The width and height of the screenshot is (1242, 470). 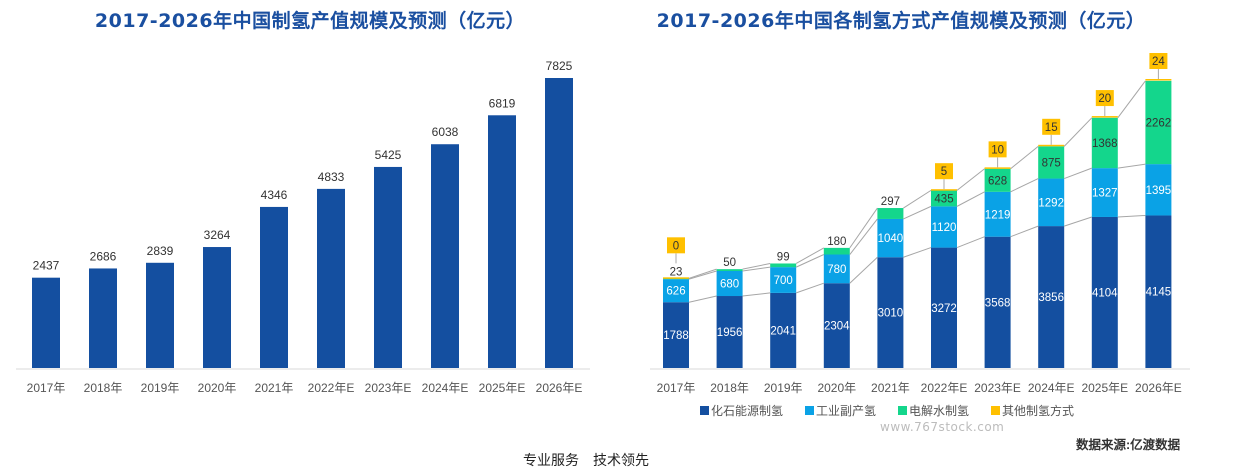 What do you see at coordinates (903, 410) in the screenshot?
I see `legend-swatch-electrolysis` at bounding box center [903, 410].